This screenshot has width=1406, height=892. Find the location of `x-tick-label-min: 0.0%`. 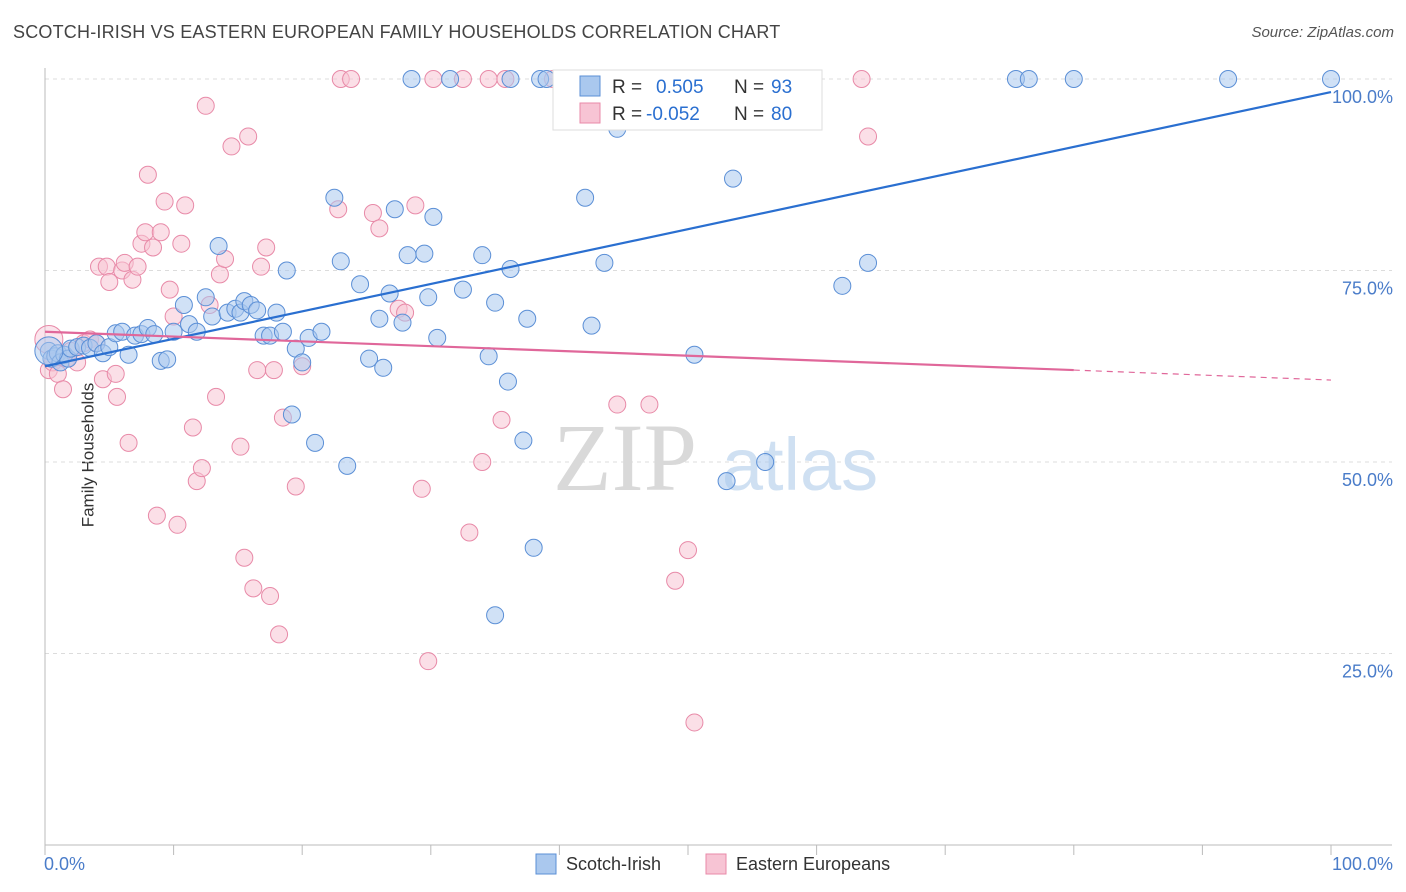

x-tick-label-min: 0.0% is located at coordinates (64, 864).